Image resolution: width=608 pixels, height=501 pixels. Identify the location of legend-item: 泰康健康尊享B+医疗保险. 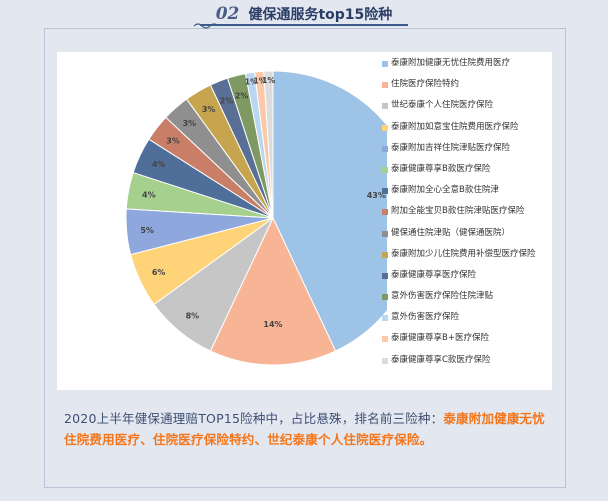
(466, 343).